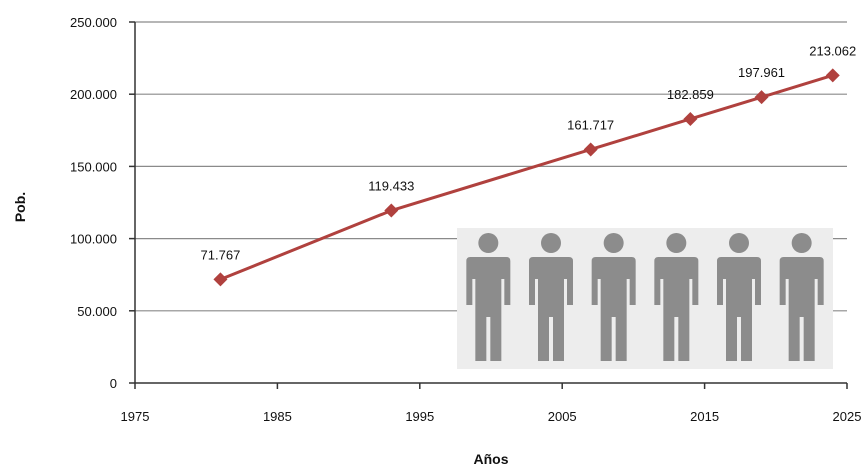  What do you see at coordinates (135, 416) in the screenshot?
I see `x-tick-label: 1975` at bounding box center [135, 416].